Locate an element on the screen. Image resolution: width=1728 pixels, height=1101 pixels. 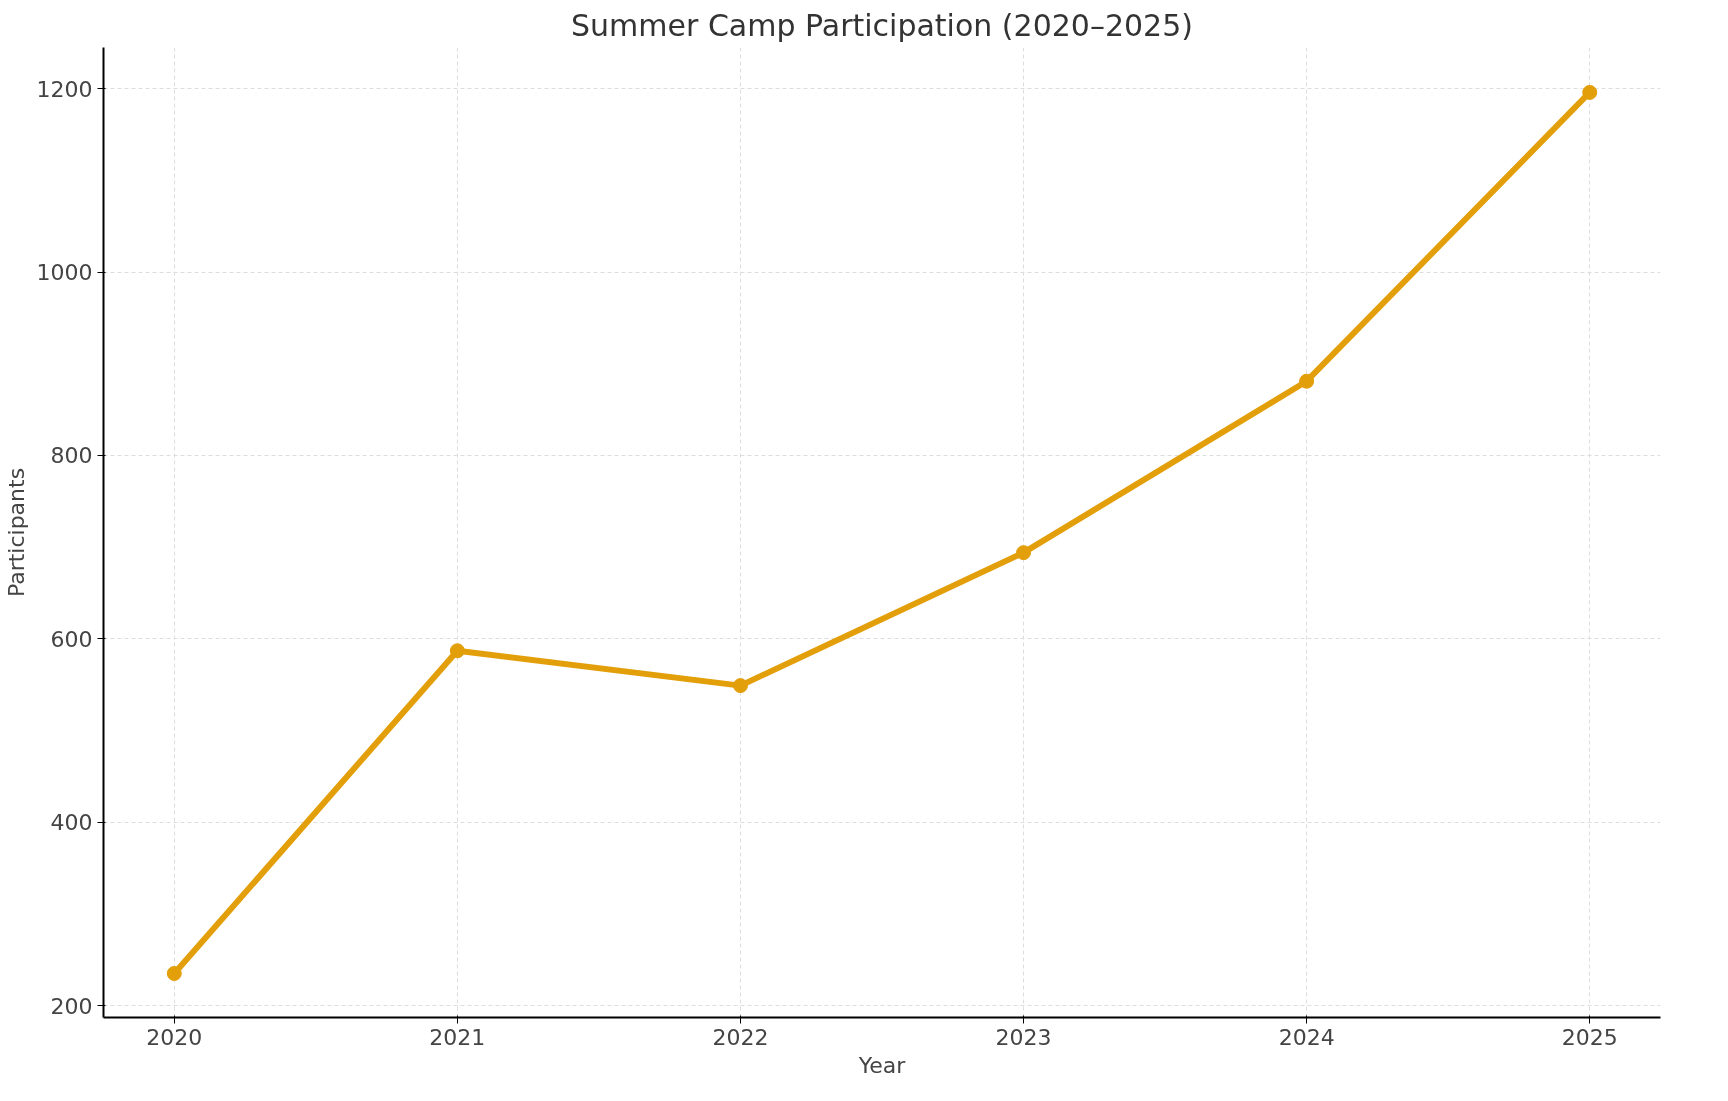
chart-title: Summer Camp Participation (2020–2025) is located at coordinates (882, 25).